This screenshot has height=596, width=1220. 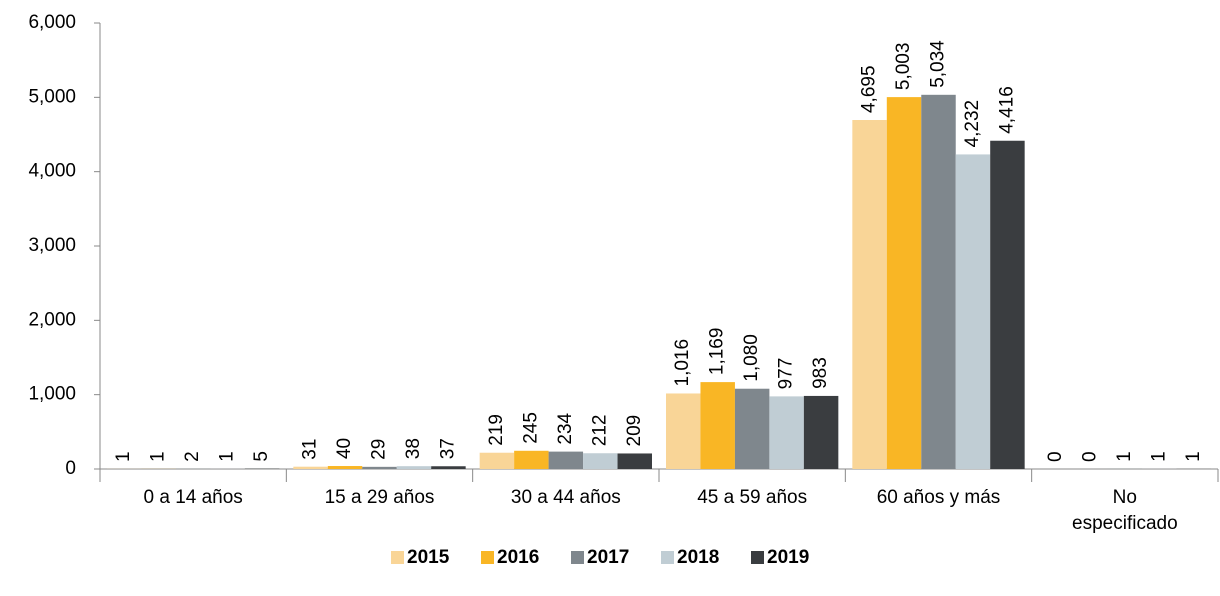 I want to click on data-label: 5,034, so click(x=938, y=64).